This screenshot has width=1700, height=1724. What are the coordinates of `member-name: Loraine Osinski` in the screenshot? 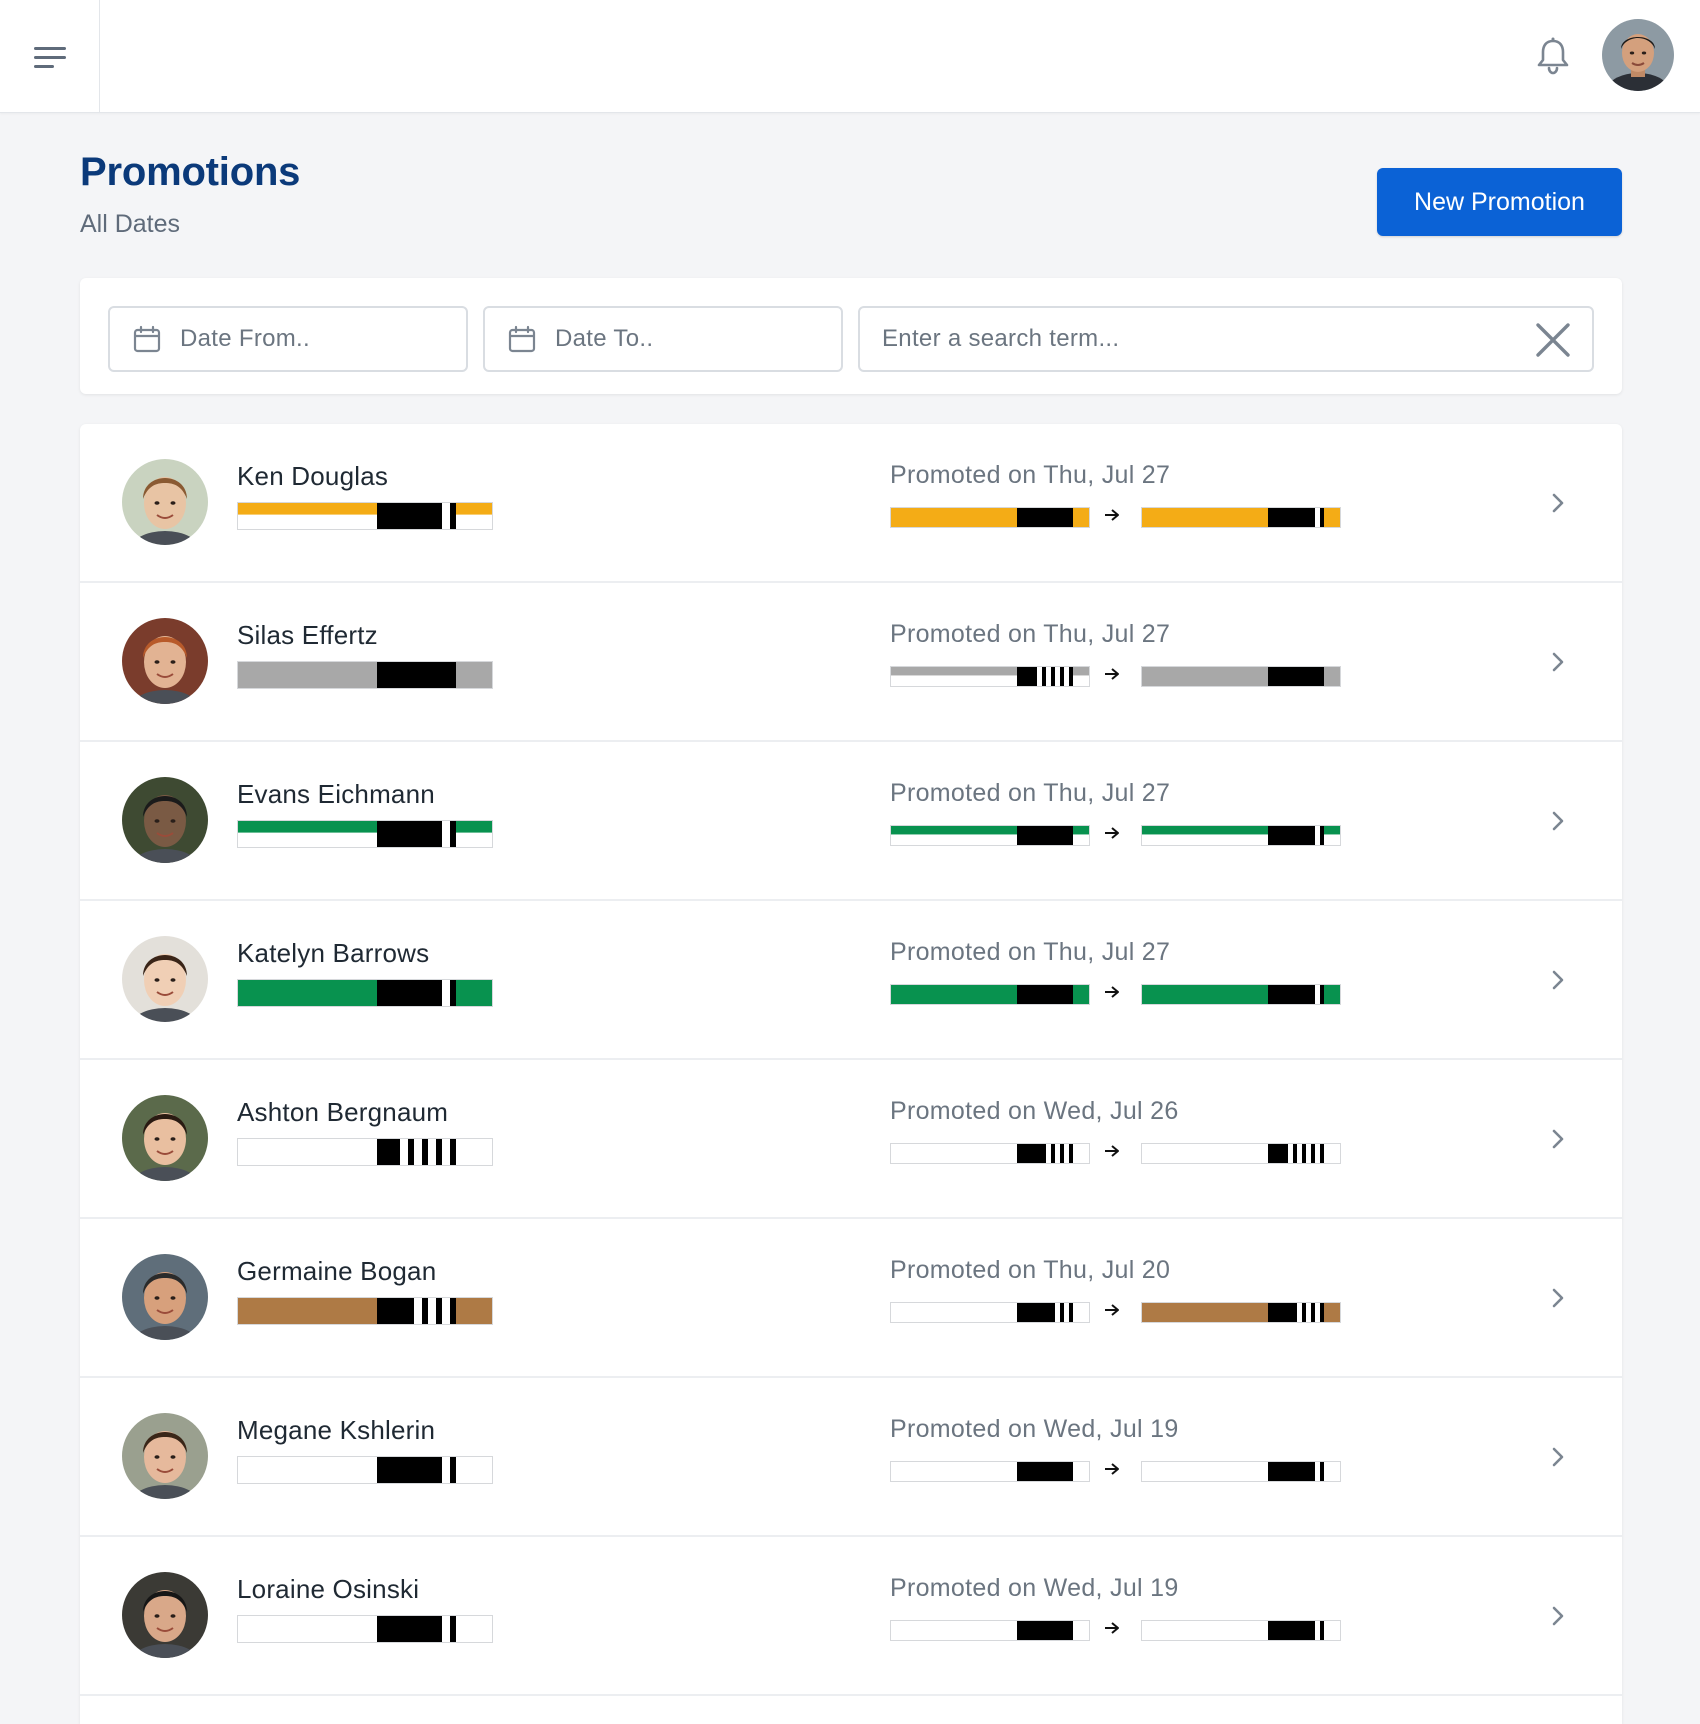 It's located at (328, 1589).